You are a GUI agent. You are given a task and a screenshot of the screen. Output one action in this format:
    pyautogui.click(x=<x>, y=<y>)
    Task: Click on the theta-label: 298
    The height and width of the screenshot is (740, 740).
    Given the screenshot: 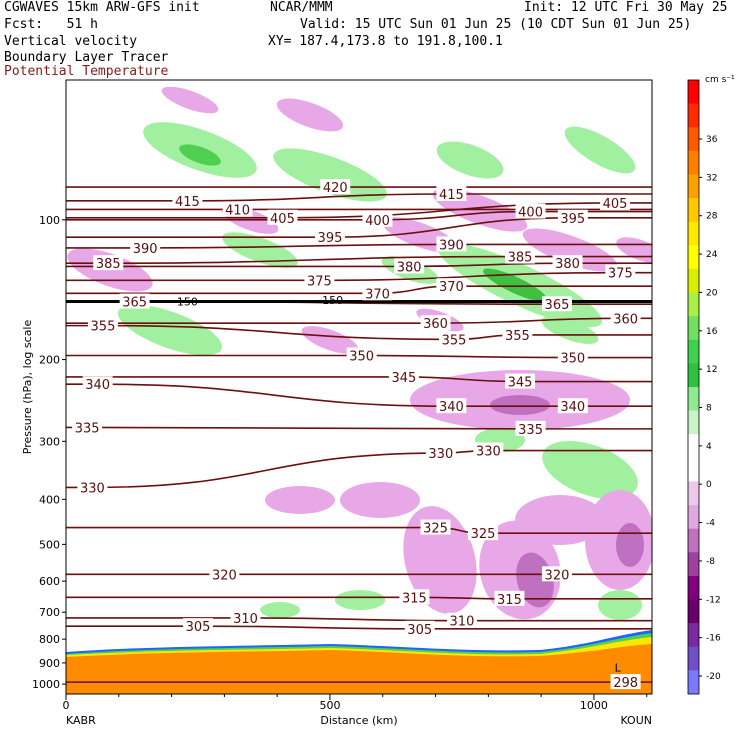 What is the action you would take?
    pyautogui.click(x=625, y=683)
    